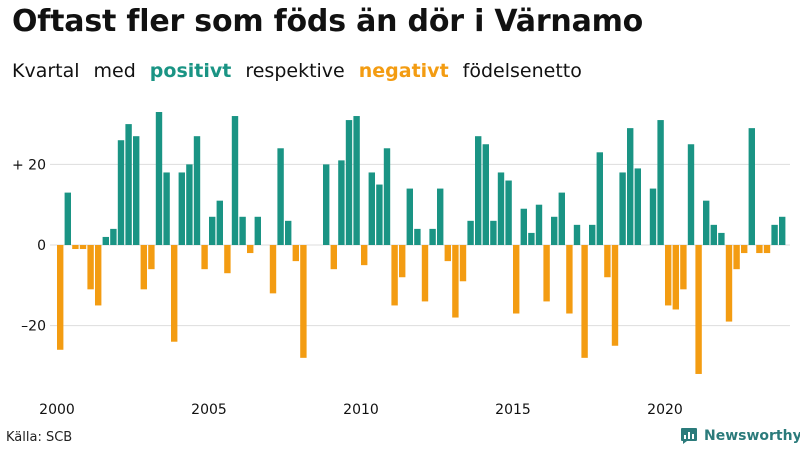 The height and width of the screenshot is (450, 800). Describe the element at coordinates (190, 71) in the screenshot. I see `subtitle-positive: positivt` at that location.